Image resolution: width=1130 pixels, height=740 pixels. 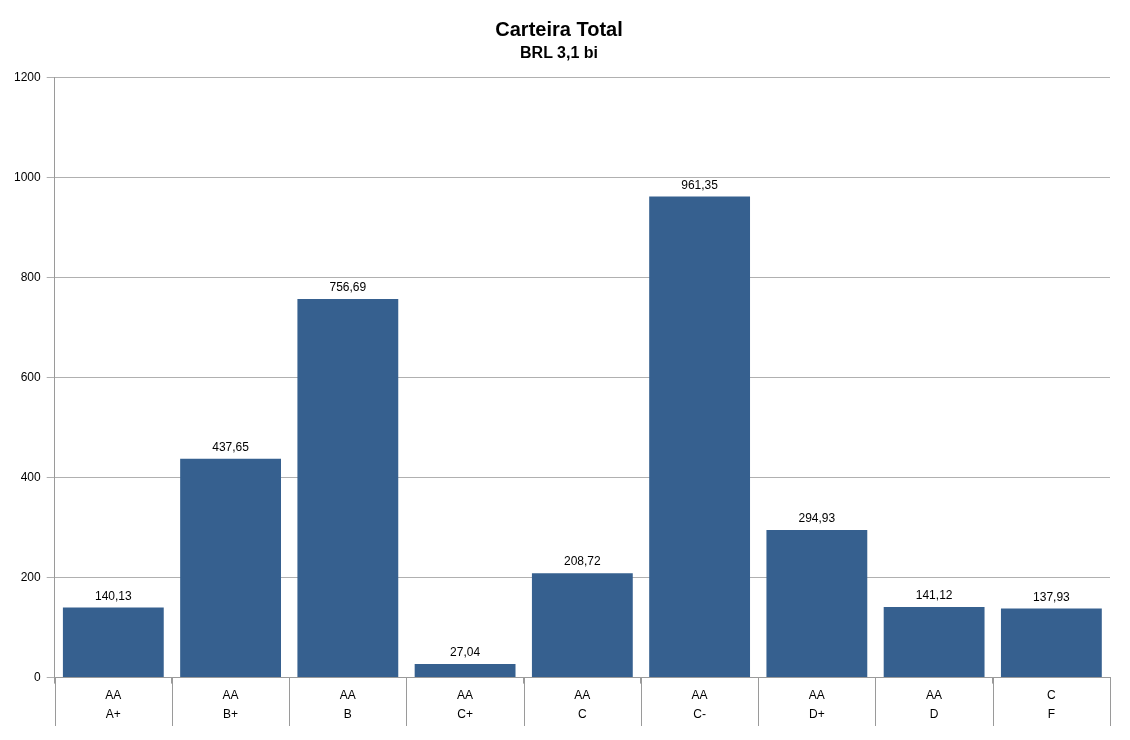 I want to click on data-label: 437,65, so click(x=231, y=446).